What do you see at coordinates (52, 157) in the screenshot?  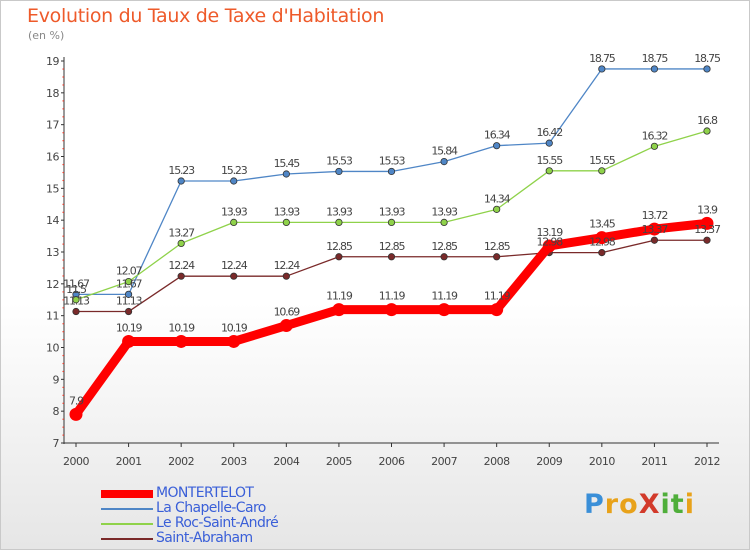 I see `y-tick-label: 16` at bounding box center [52, 157].